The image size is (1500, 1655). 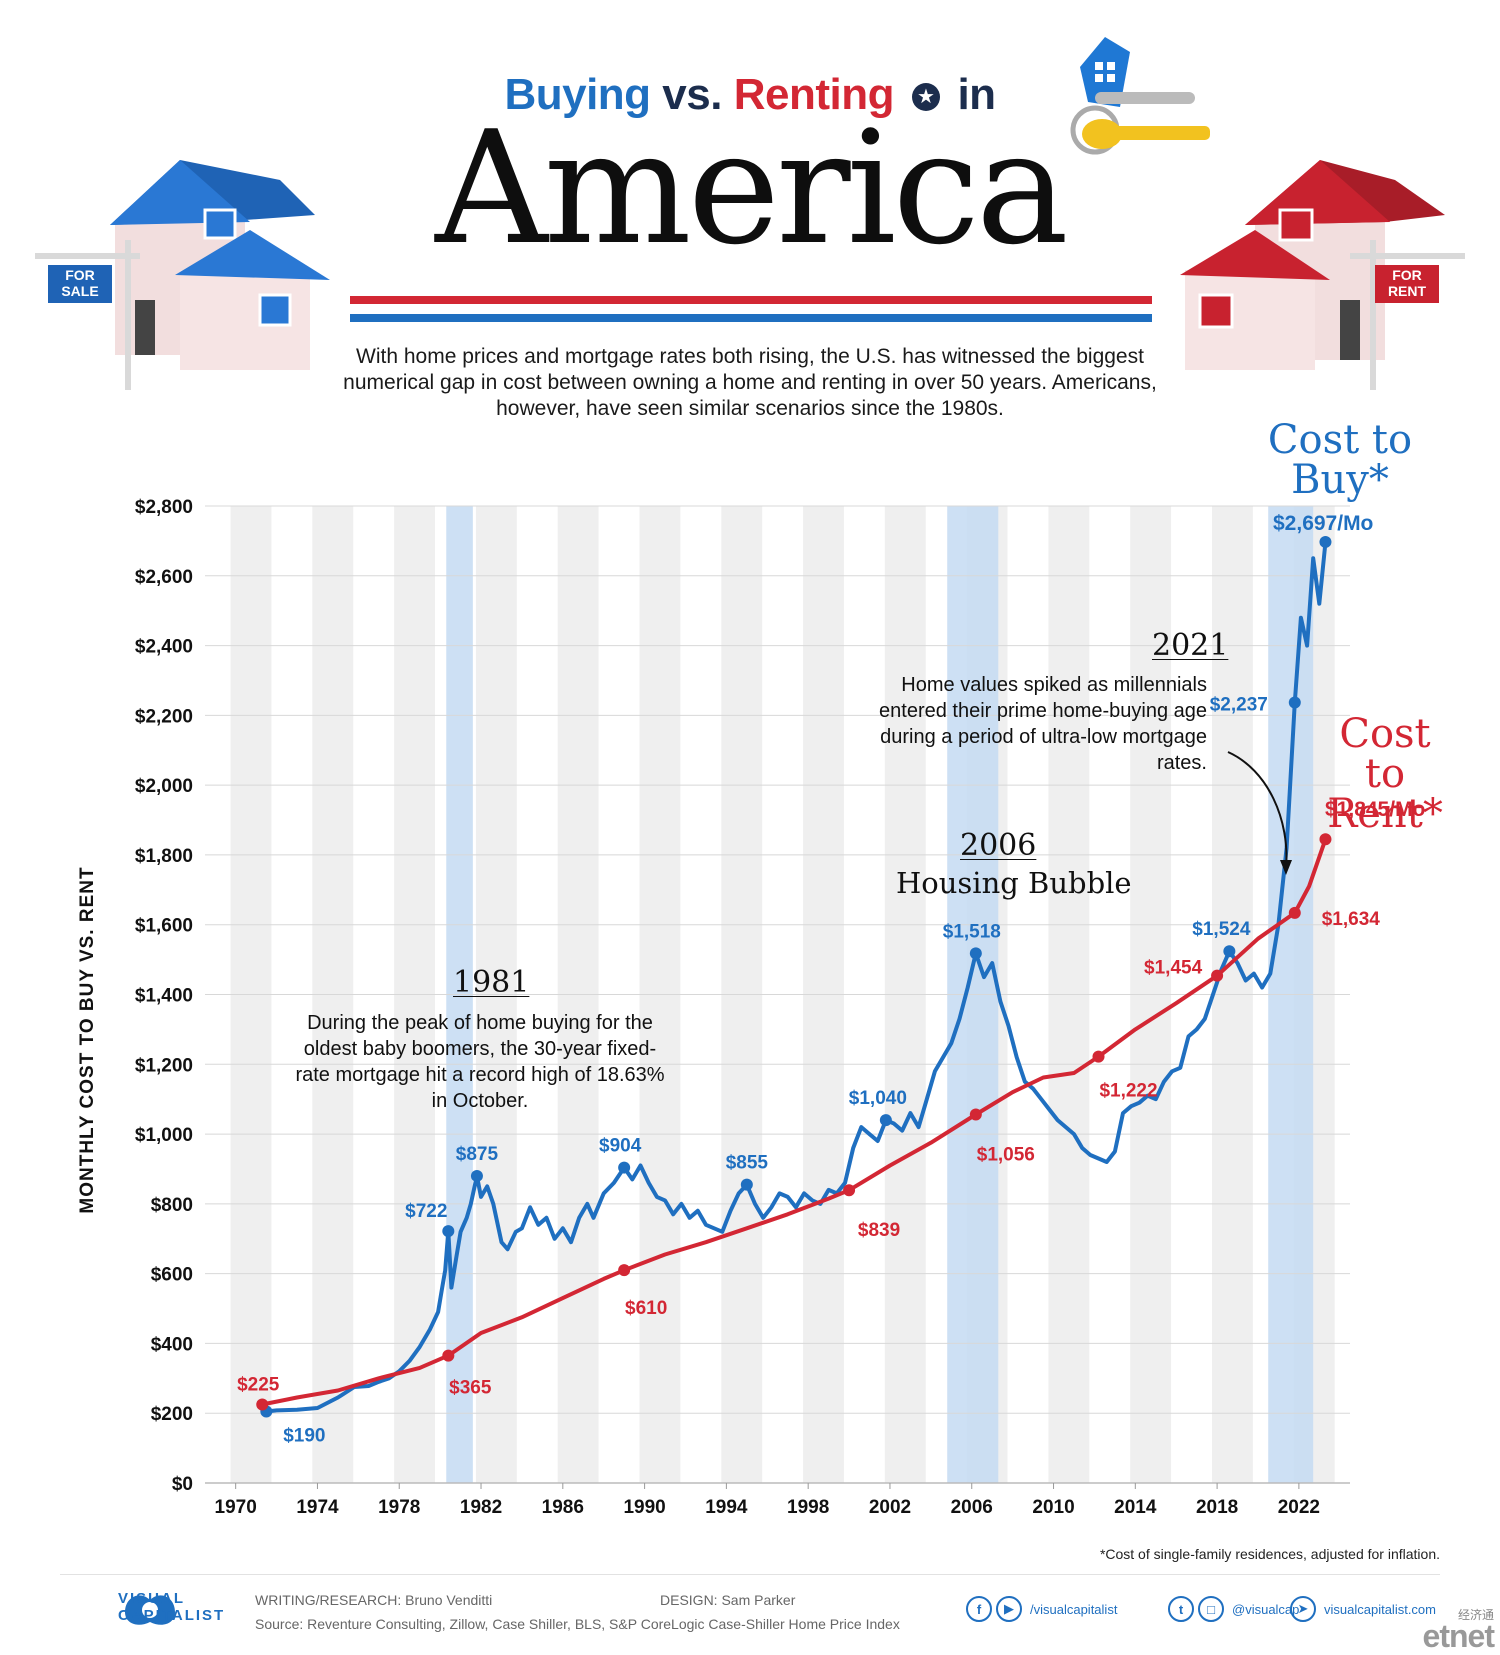 I want to click on data-label: $225, so click(x=258, y=1384).